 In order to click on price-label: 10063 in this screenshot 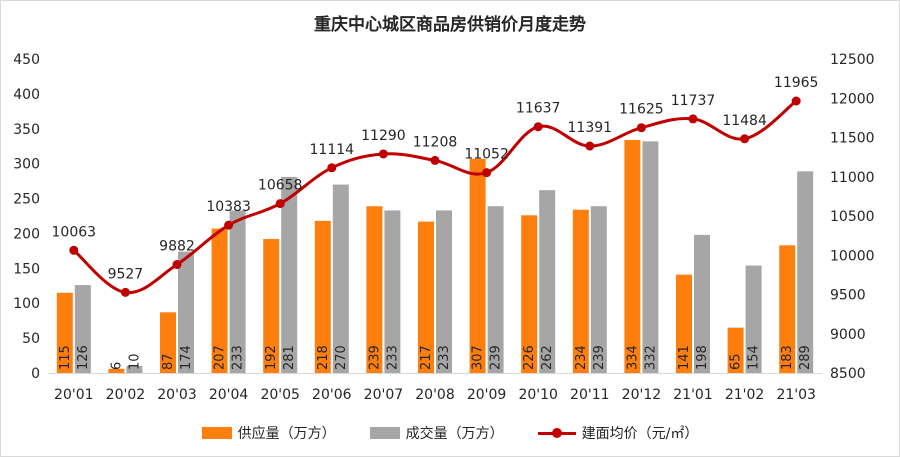, I will do `click(74, 232)`.